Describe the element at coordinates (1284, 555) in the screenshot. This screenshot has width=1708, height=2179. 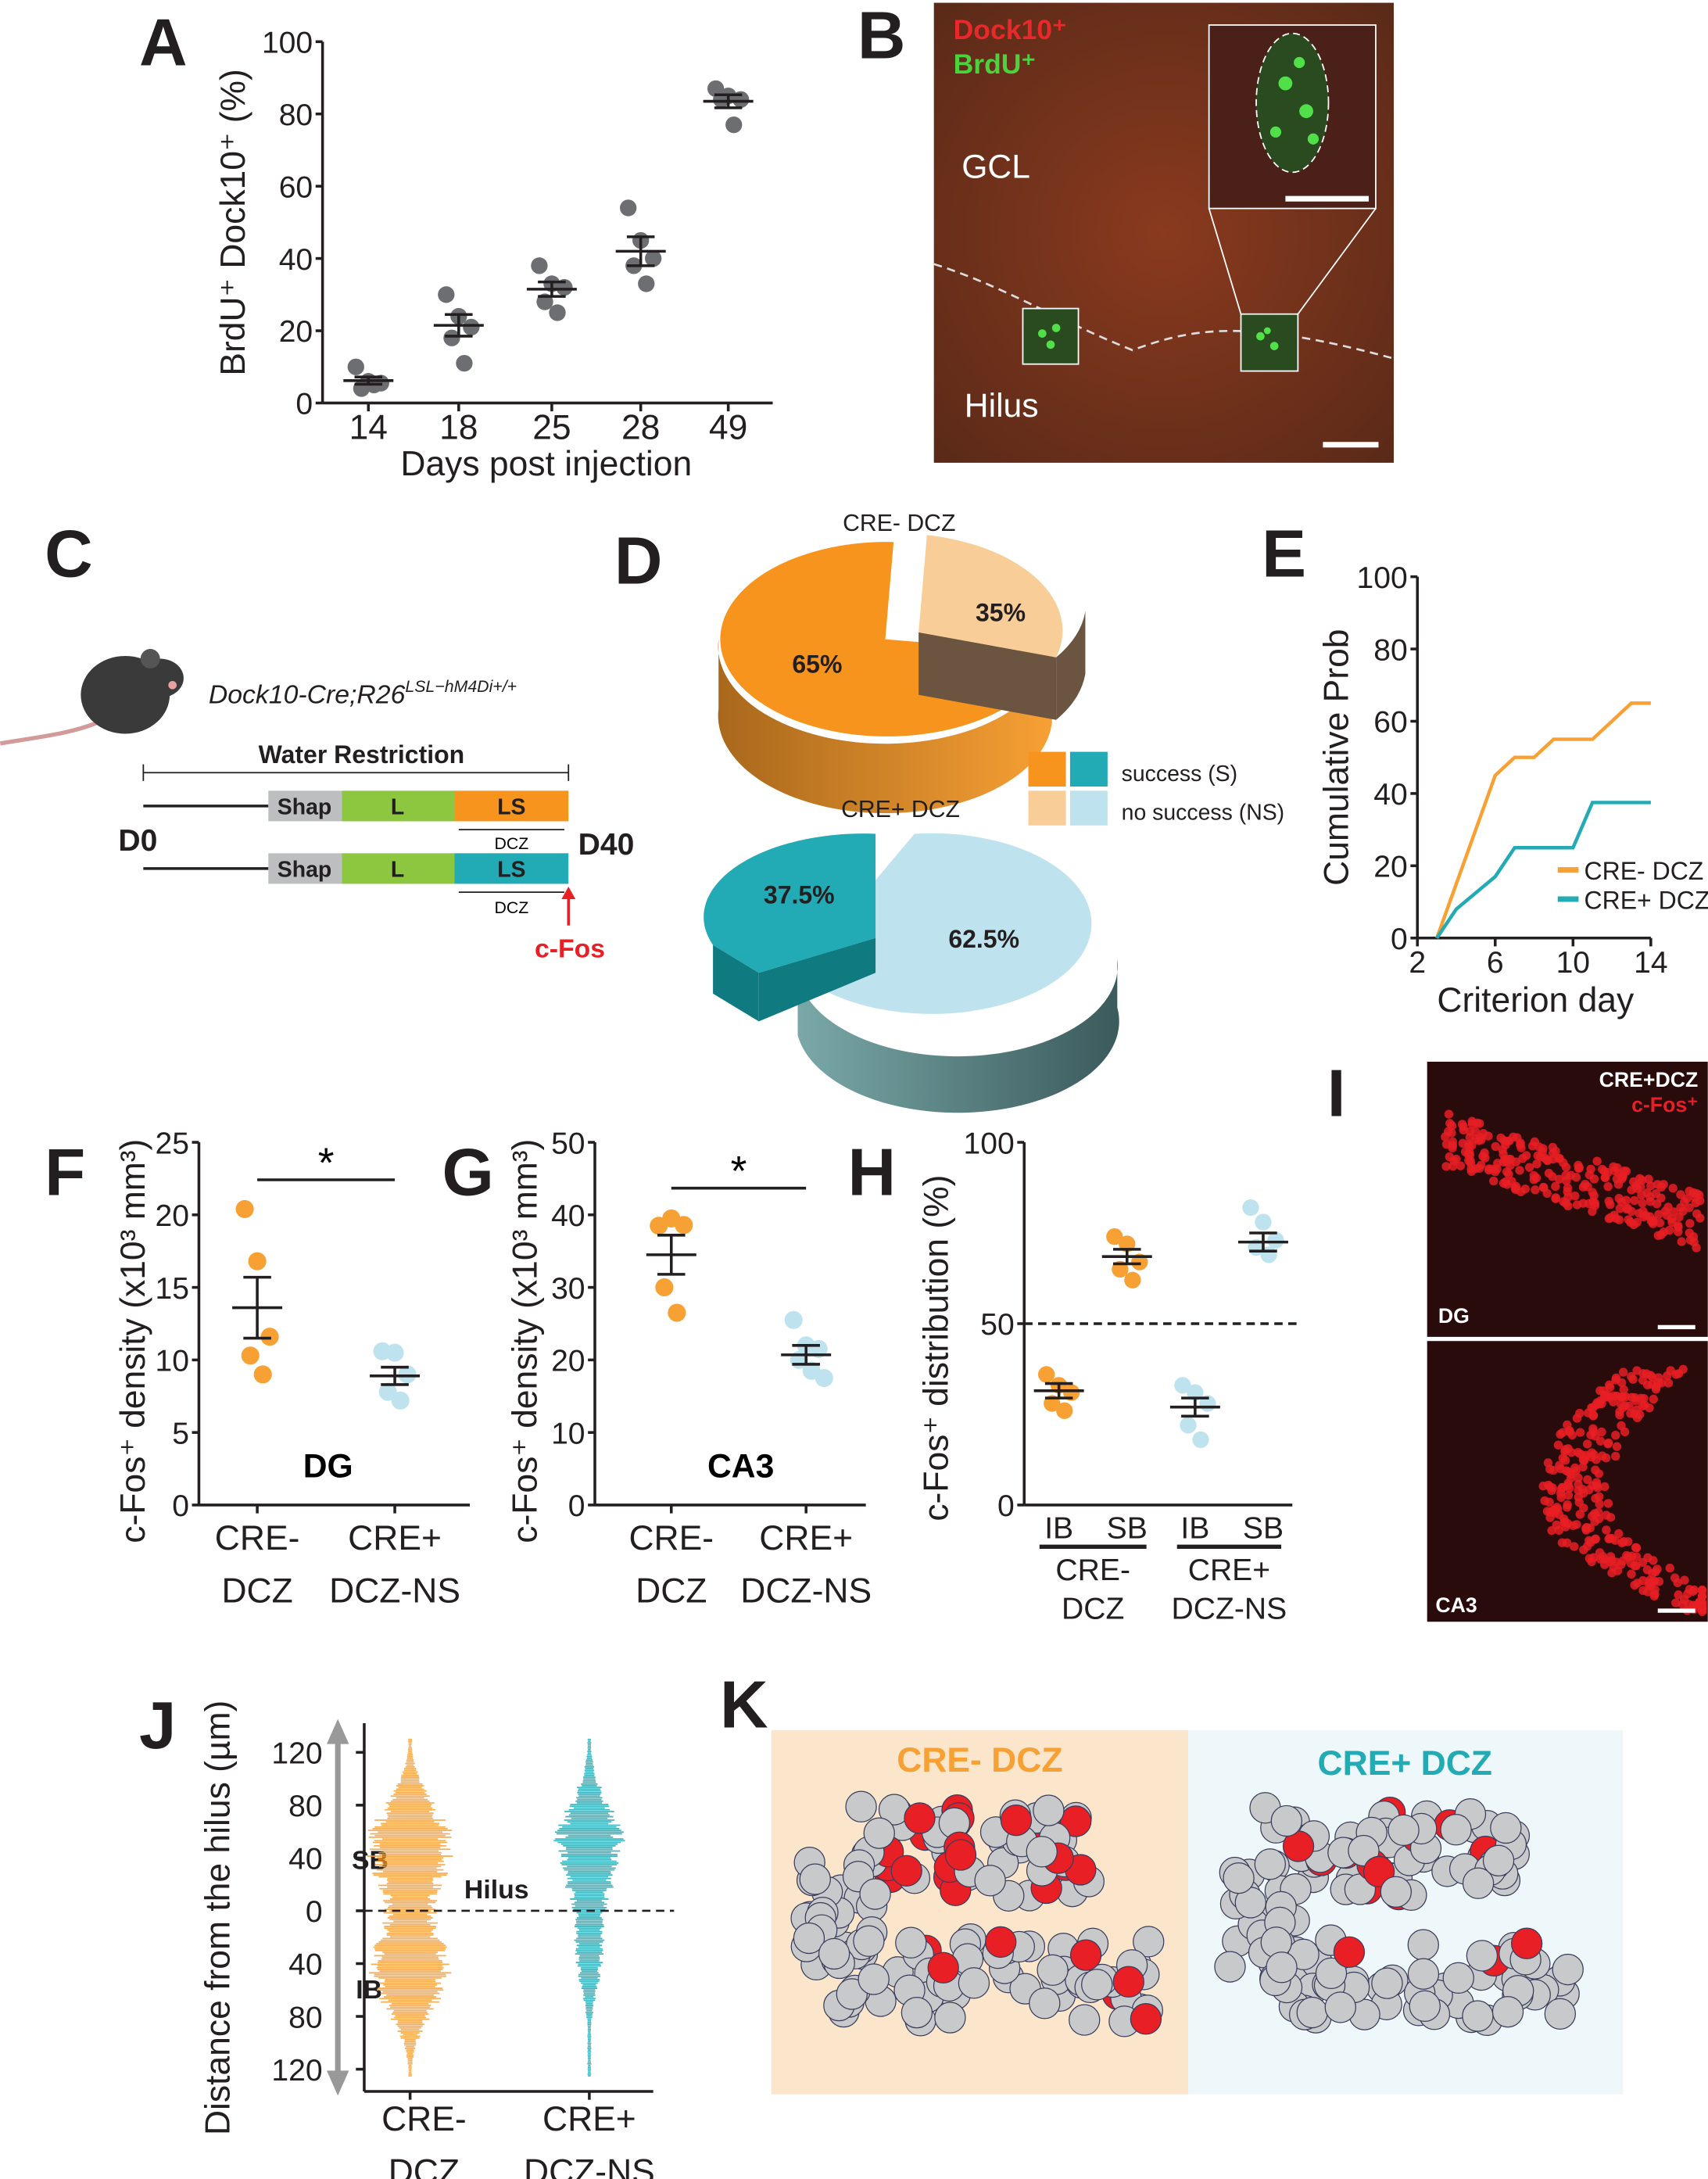
I see `panel-label-e: E` at that location.